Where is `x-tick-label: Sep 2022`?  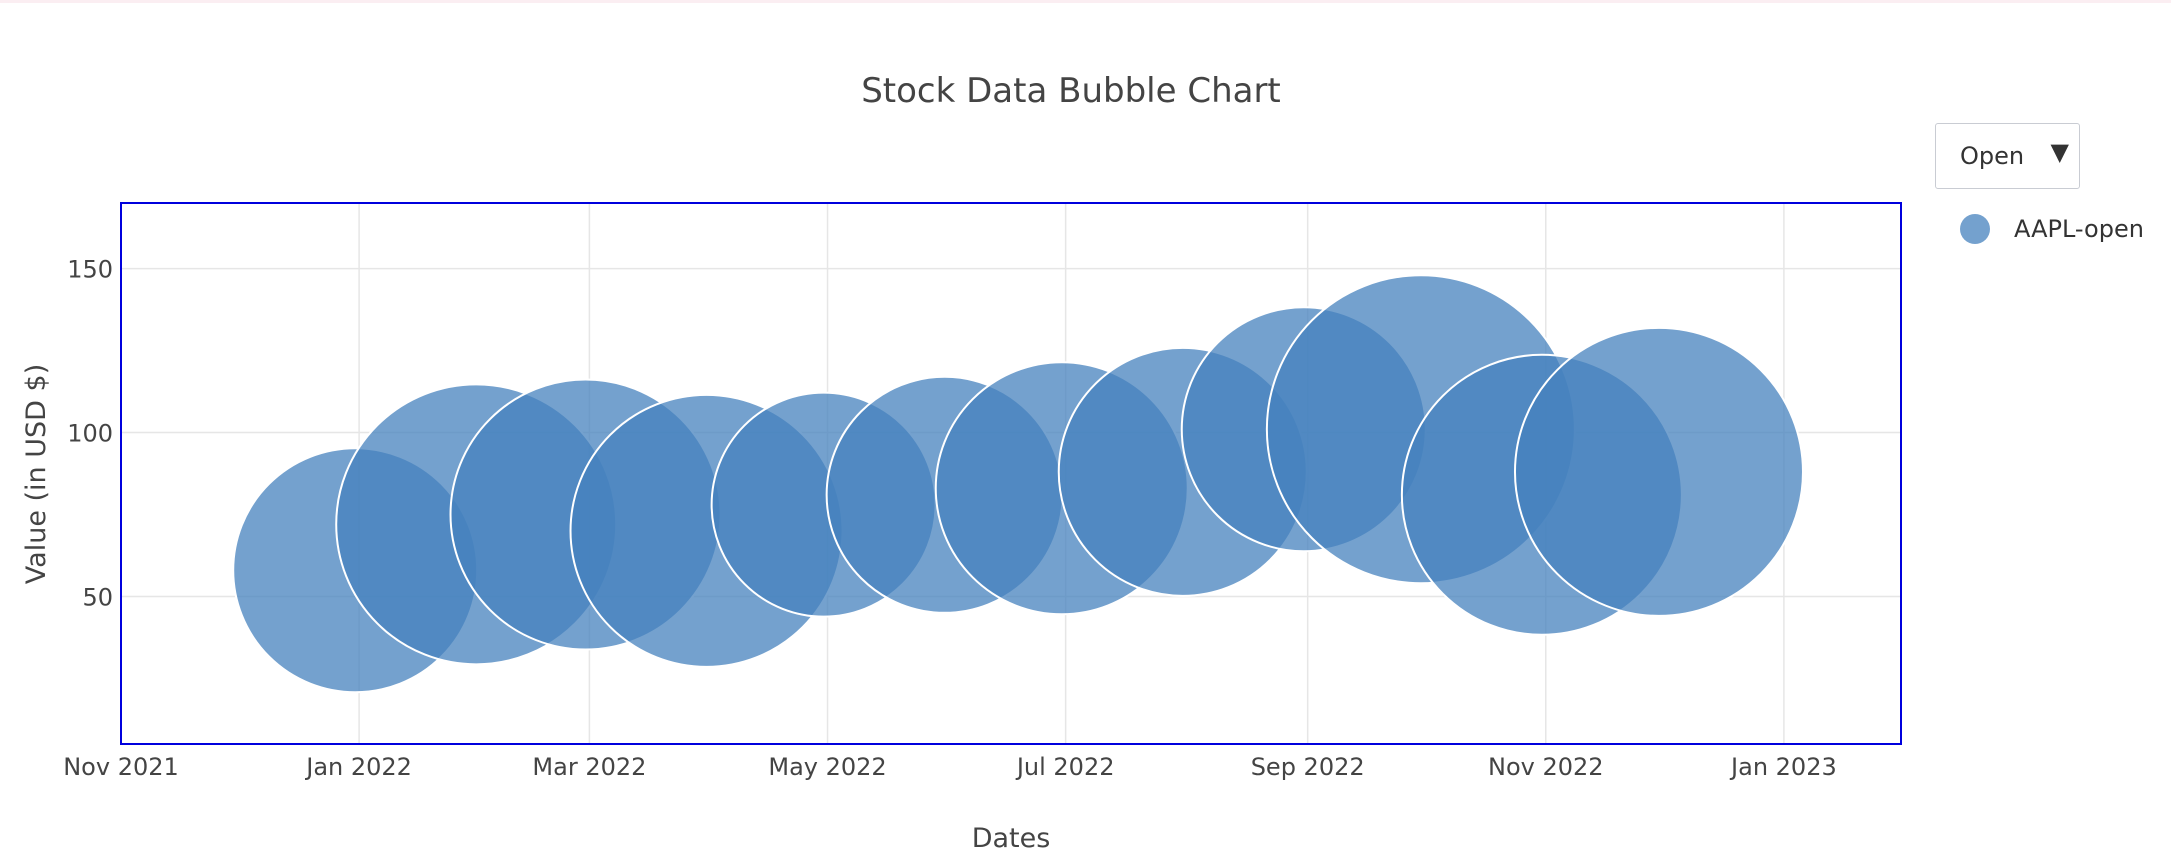 x-tick-label: Sep 2022 is located at coordinates (1308, 767).